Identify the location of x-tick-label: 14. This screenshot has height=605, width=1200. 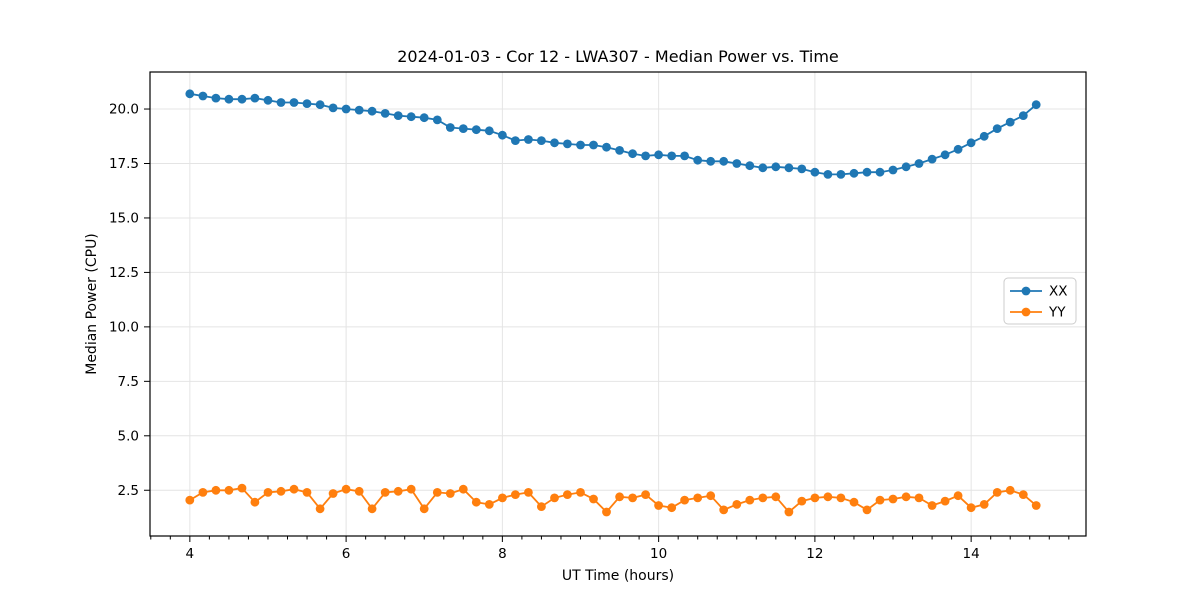
(971, 554).